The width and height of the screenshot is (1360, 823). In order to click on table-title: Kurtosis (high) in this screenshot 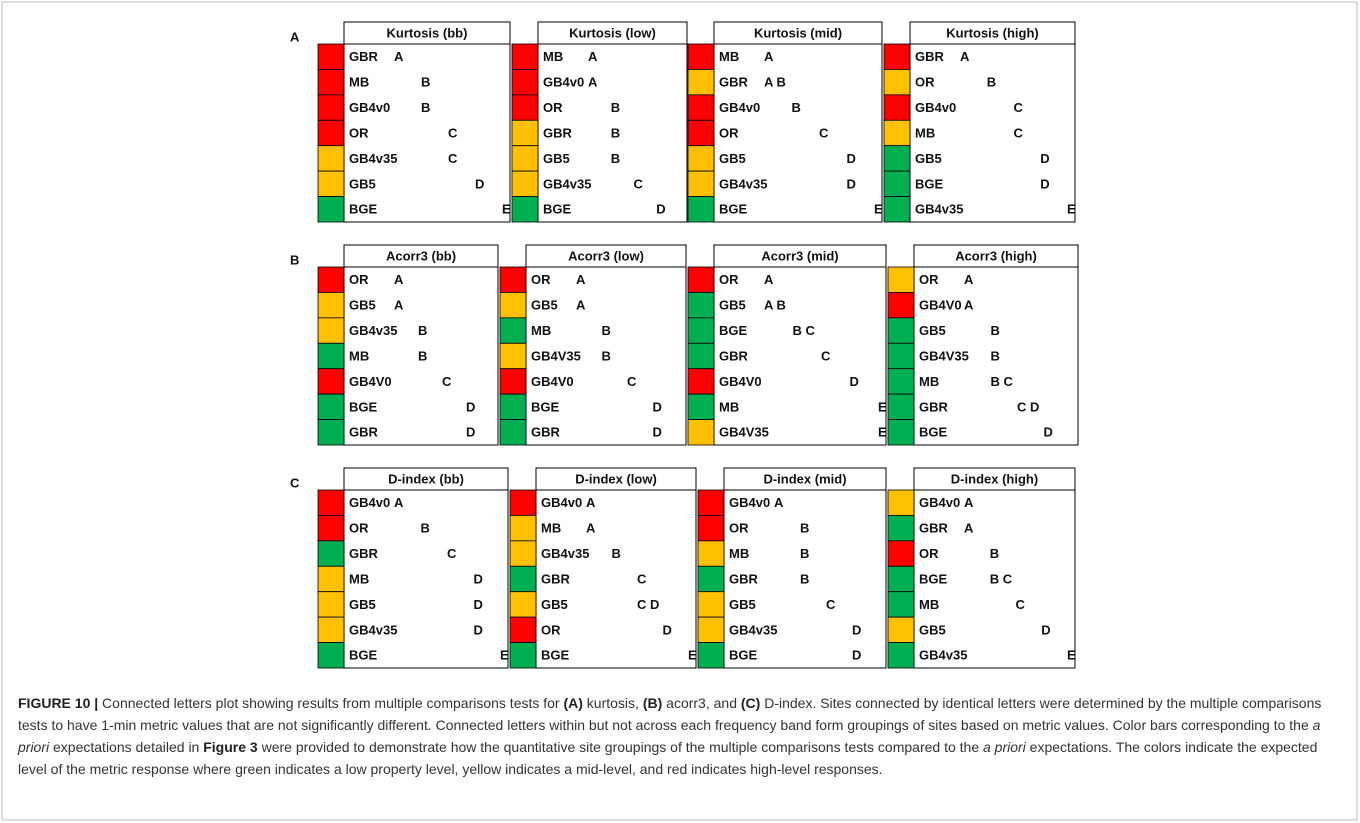, I will do `click(992, 32)`.